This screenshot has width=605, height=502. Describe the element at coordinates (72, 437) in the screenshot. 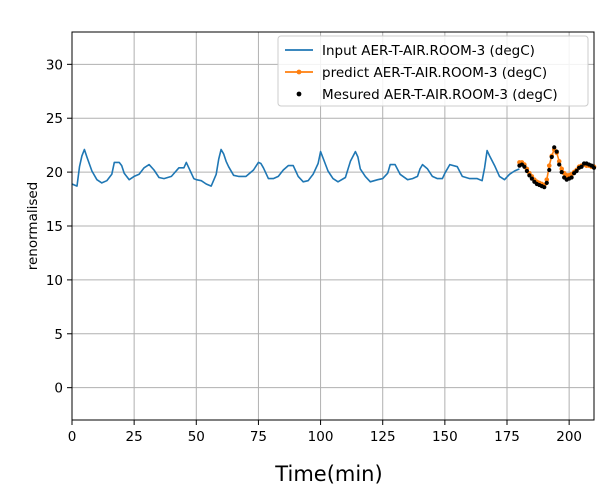

I see `x-tick-label: 0` at that location.